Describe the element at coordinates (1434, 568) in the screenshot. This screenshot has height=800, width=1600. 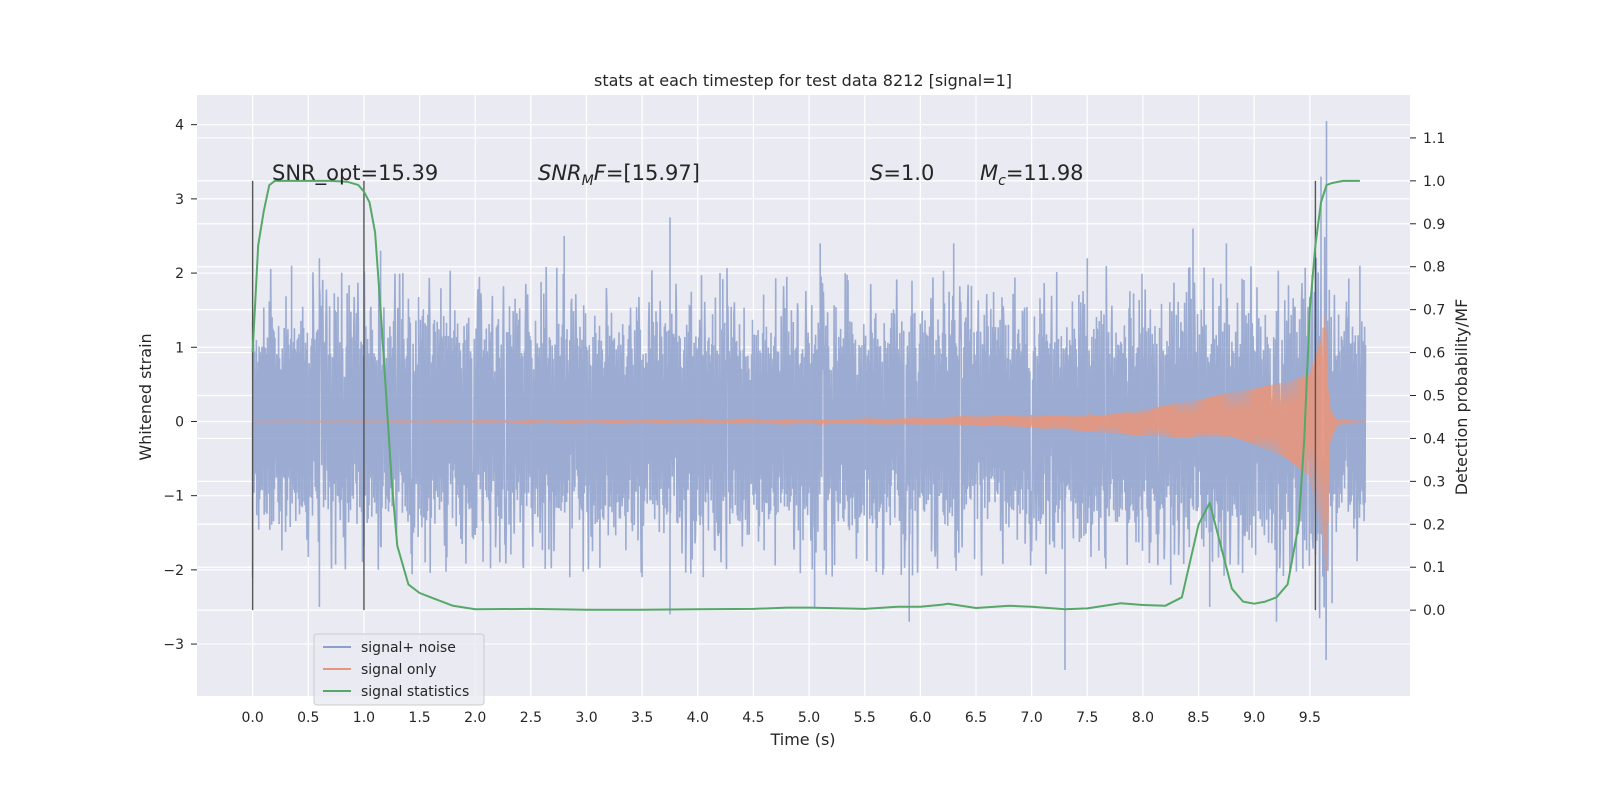
I see `y2-tick-label-0-1: 0.1` at that location.